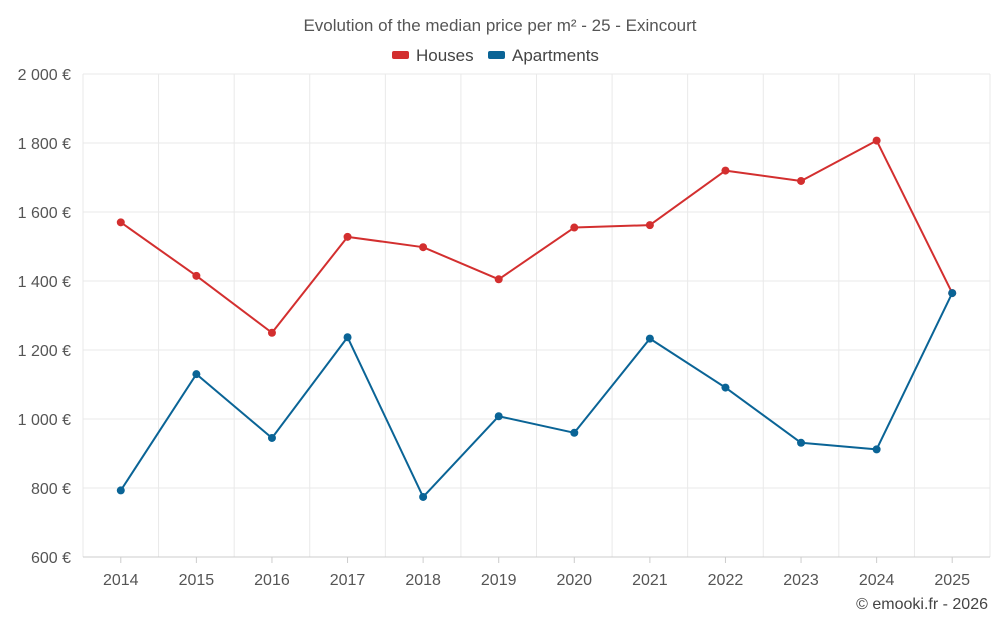  I want to click on x-tick-label: 2018, so click(423, 580).